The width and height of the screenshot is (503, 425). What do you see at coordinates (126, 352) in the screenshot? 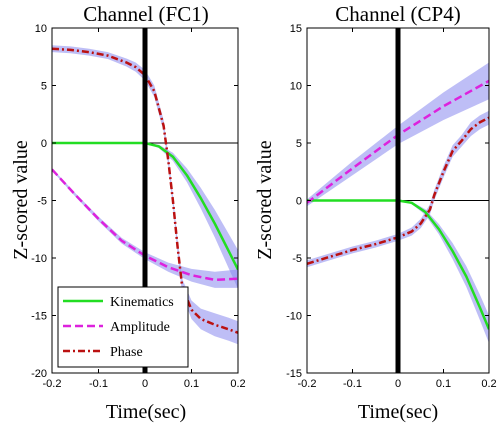
I see `legend-label-phase: Phase` at bounding box center [126, 352].